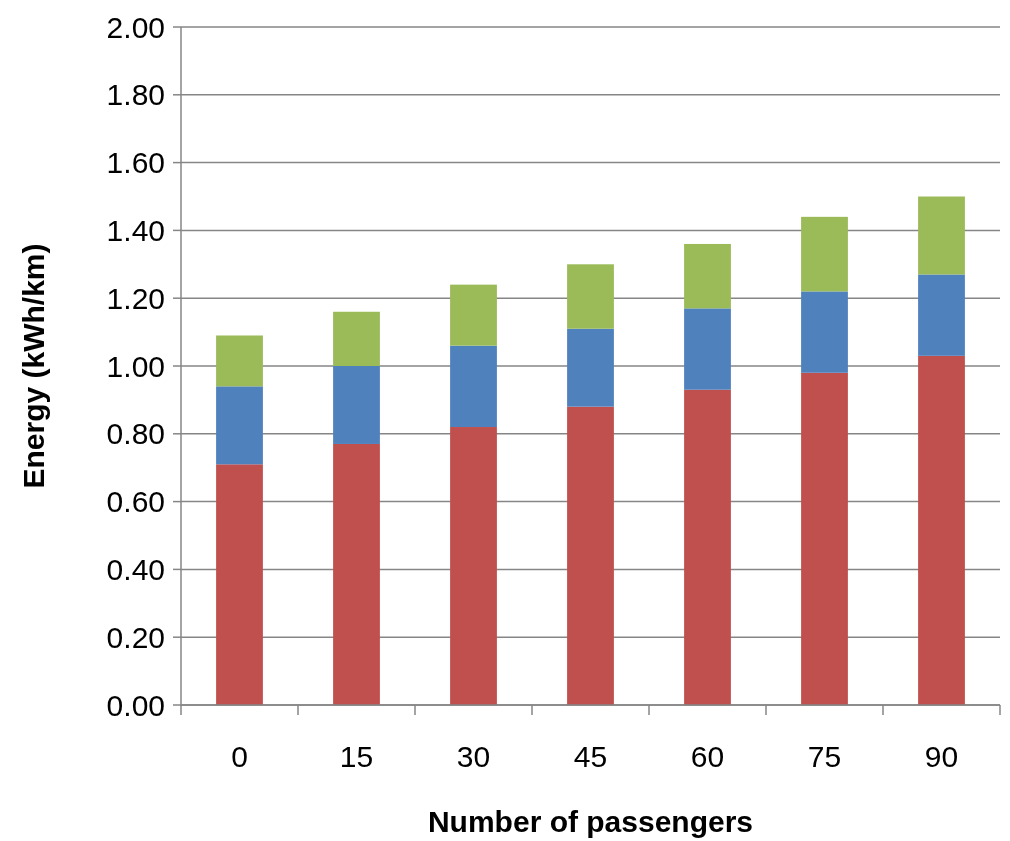  I want to click on x-tick-label: 45, so click(590, 756).